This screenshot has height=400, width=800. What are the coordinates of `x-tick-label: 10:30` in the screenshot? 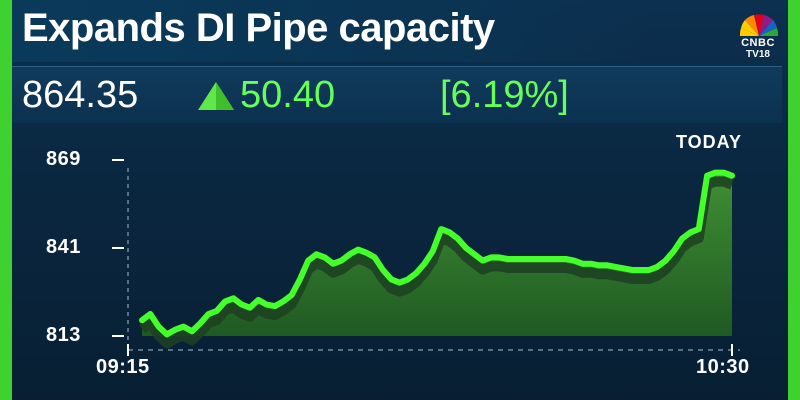 It's located at (723, 367).